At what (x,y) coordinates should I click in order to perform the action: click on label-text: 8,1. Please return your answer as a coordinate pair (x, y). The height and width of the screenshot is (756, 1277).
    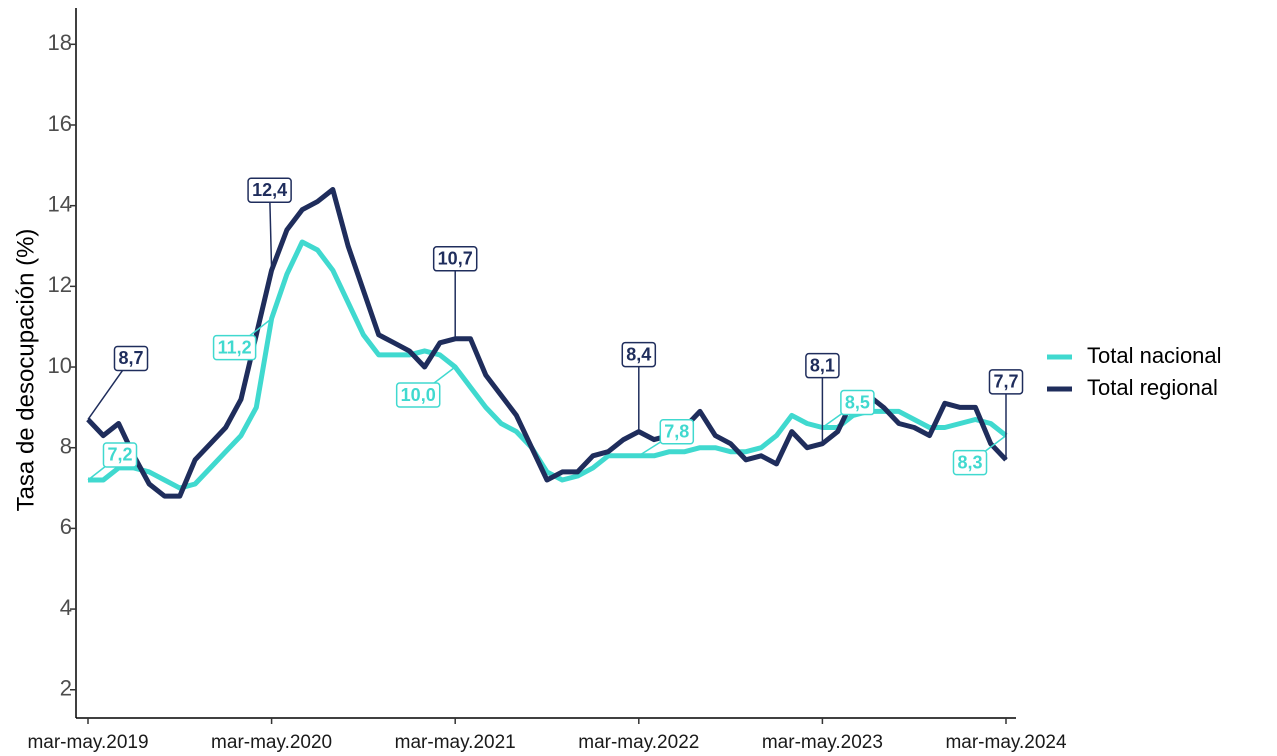
    Looking at the image, I should click on (822, 365).